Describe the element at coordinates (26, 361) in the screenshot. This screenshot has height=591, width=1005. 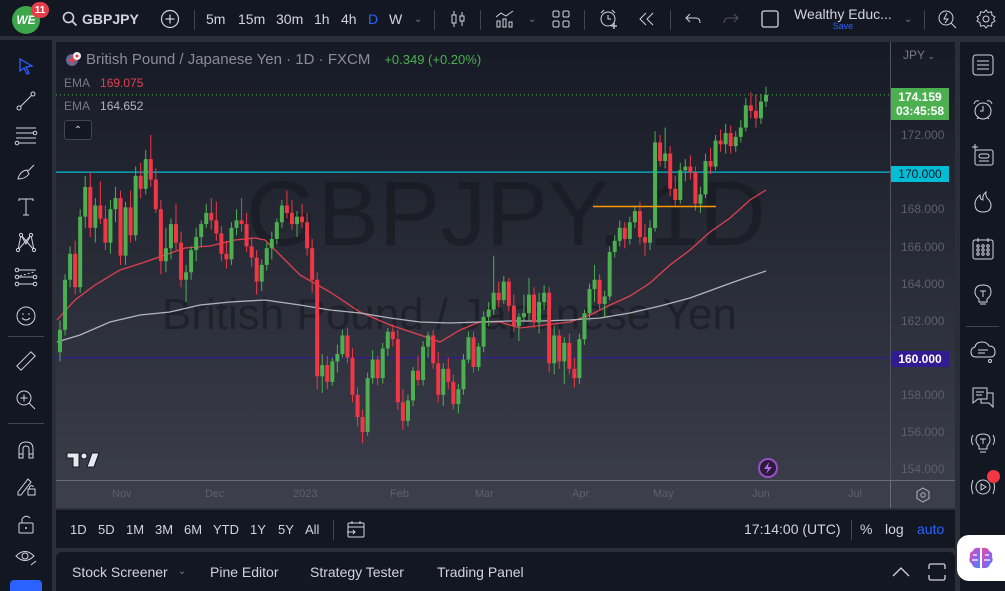
I see `measure-tool` at that location.